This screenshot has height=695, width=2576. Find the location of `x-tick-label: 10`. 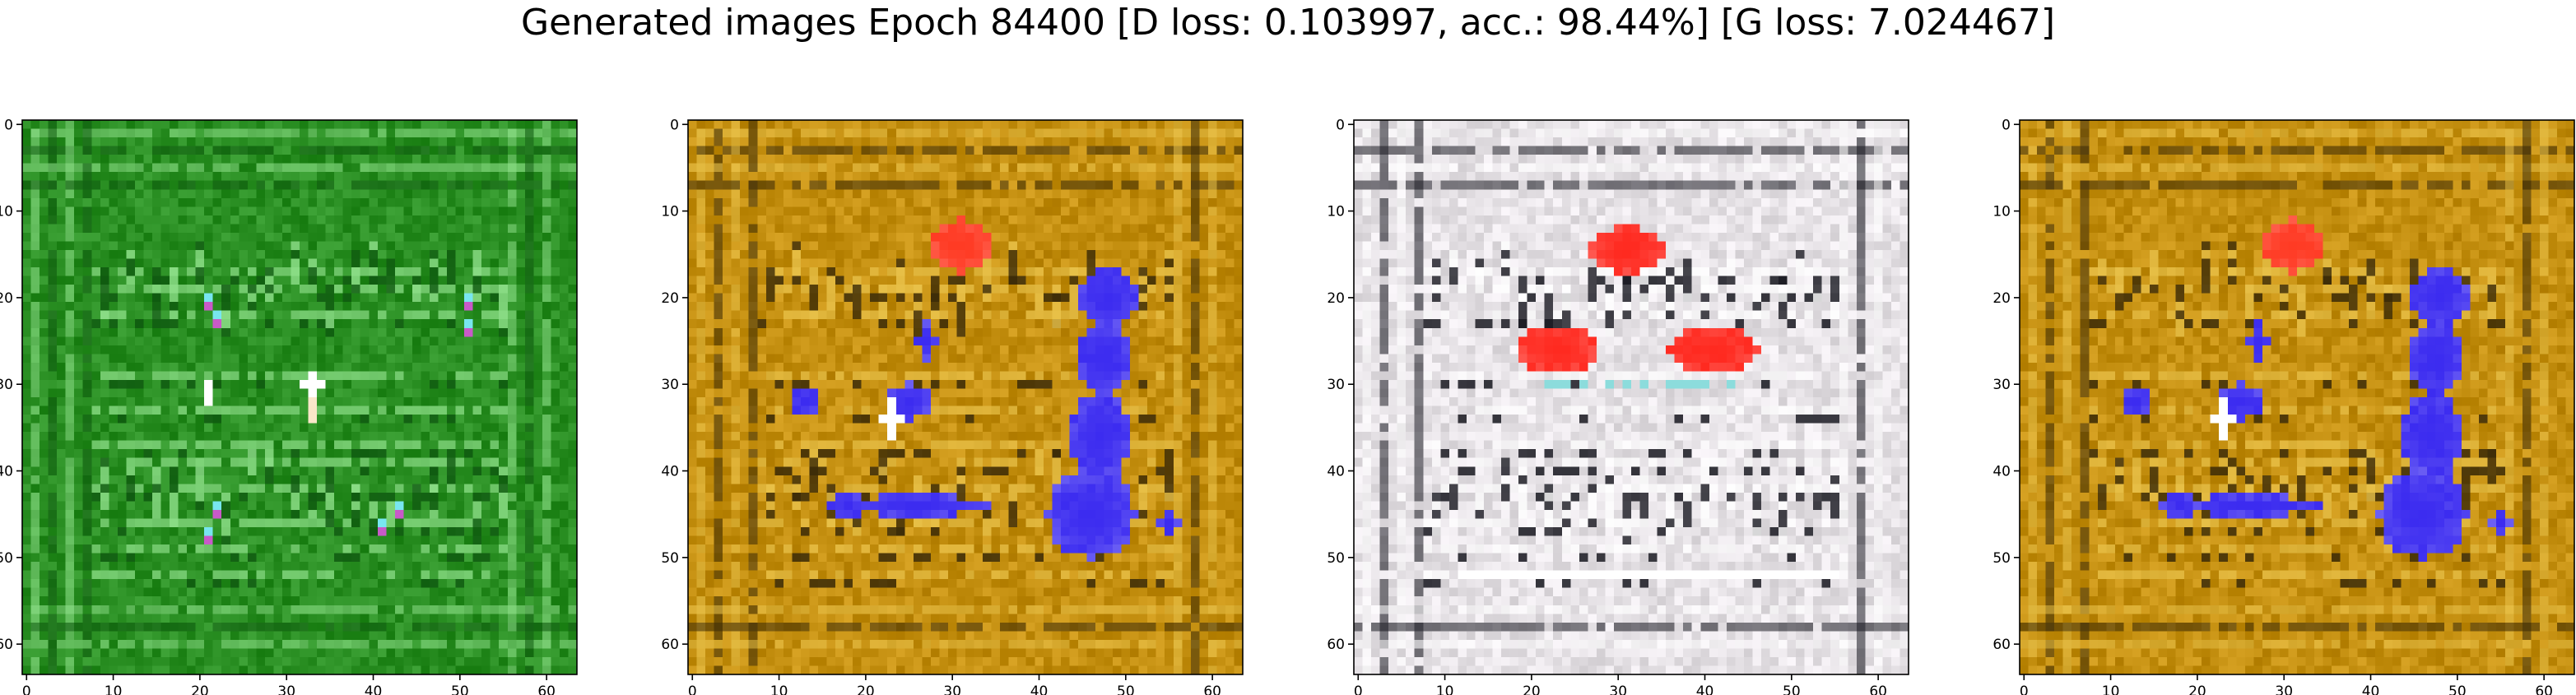

x-tick-label: 10 is located at coordinates (114, 689).